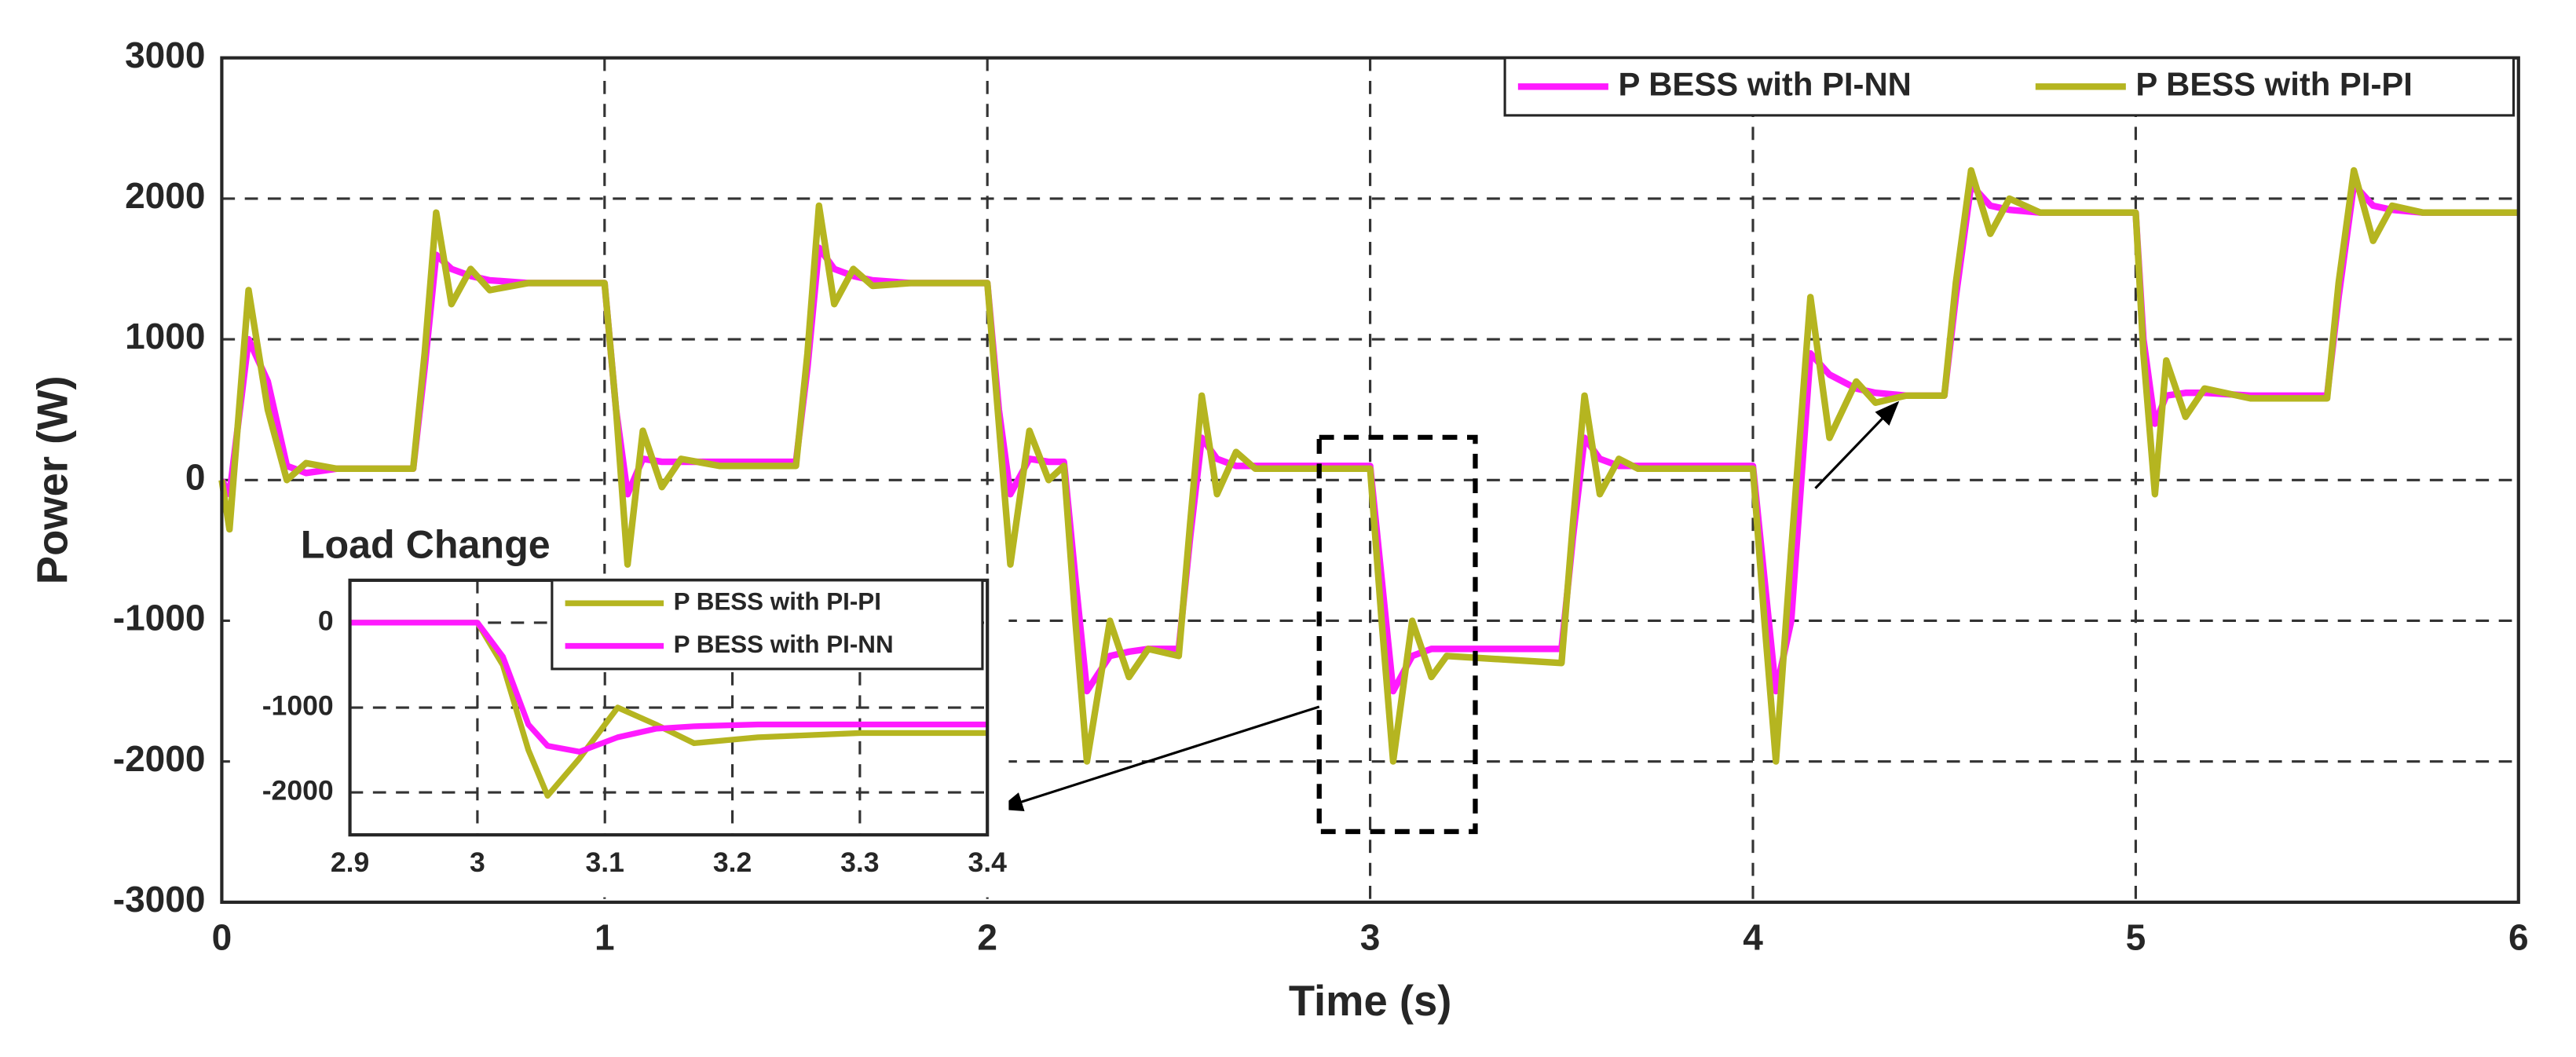 Image resolution: width=2576 pixels, height=1057 pixels. Describe the element at coordinates (165, 336) in the screenshot. I see `y-tick-label: 1000` at that location.